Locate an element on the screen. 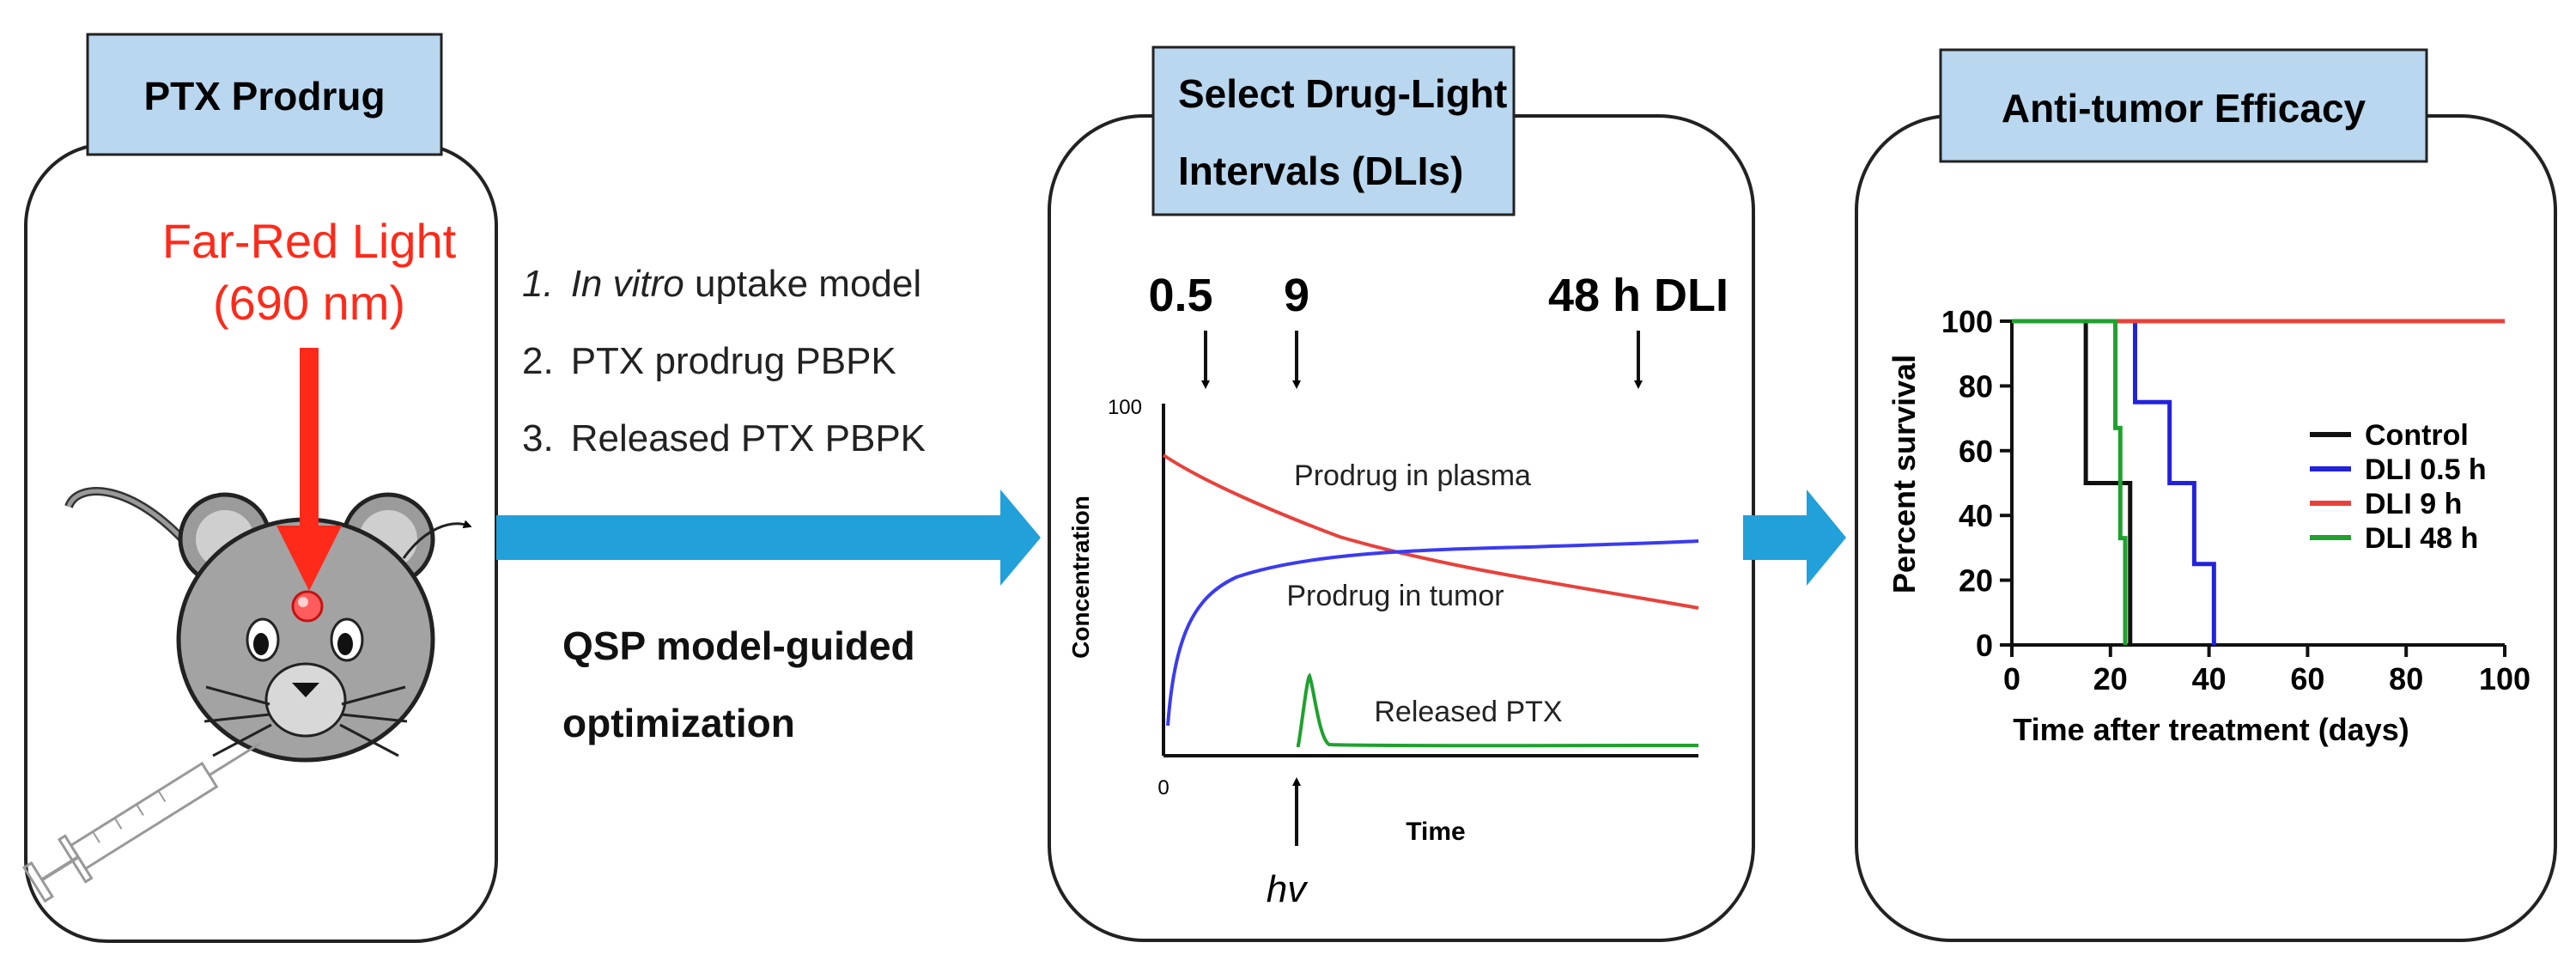 This screenshot has width=2576, height=973. survival-y-tick-label: 80 is located at coordinates (1976, 386).